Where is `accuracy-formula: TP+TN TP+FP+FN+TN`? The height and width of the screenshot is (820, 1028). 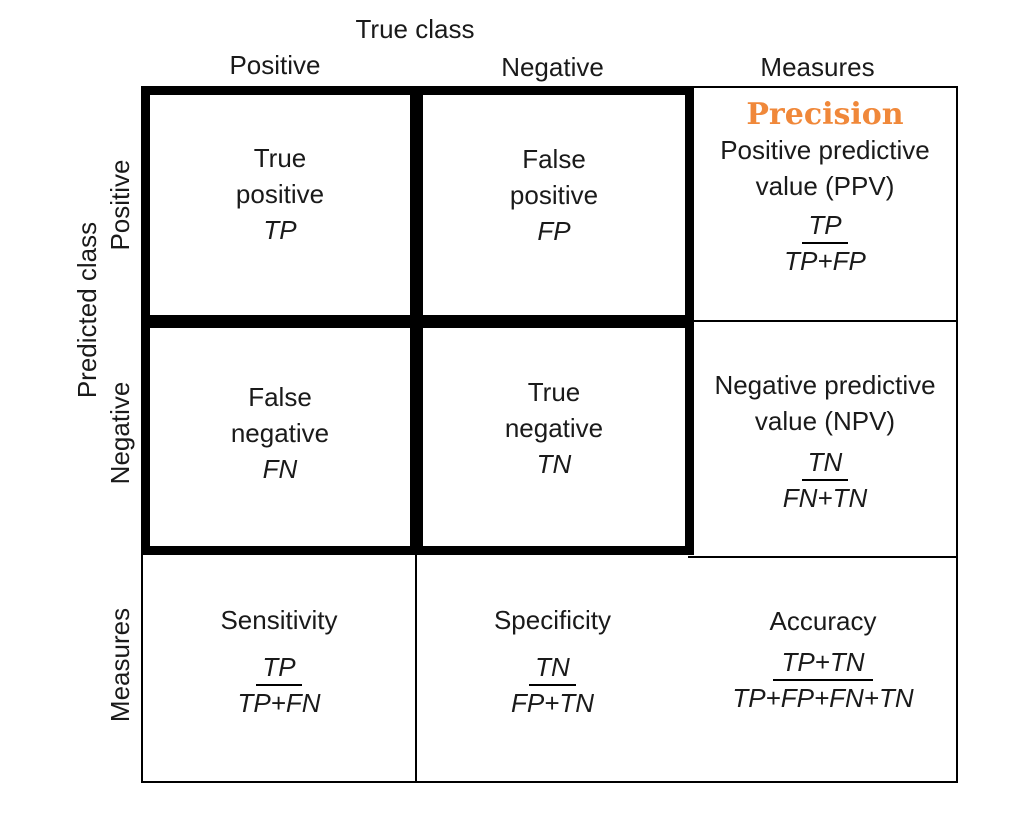 accuracy-formula: TP+TN TP+FP+FN+TN is located at coordinates (822, 680).